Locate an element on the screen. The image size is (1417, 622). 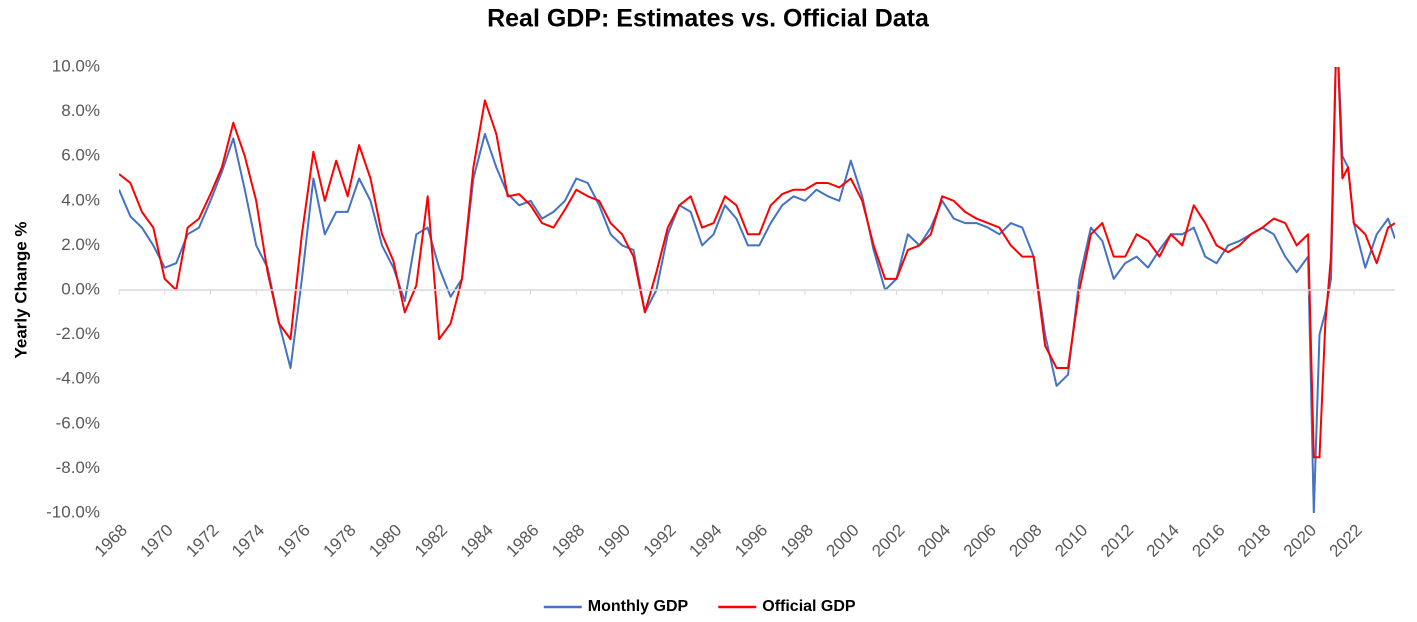
y-tick-label: 4.0% is located at coordinates (80, 199).